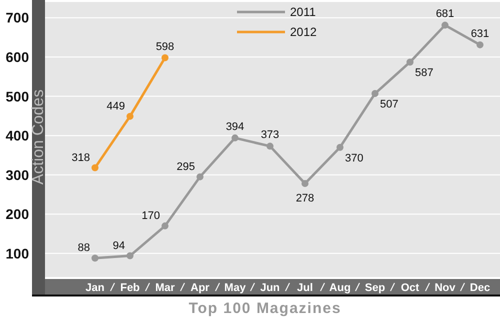 This screenshot has width=500, height=320. I want to click on data-label: 598, so click(165, 46).